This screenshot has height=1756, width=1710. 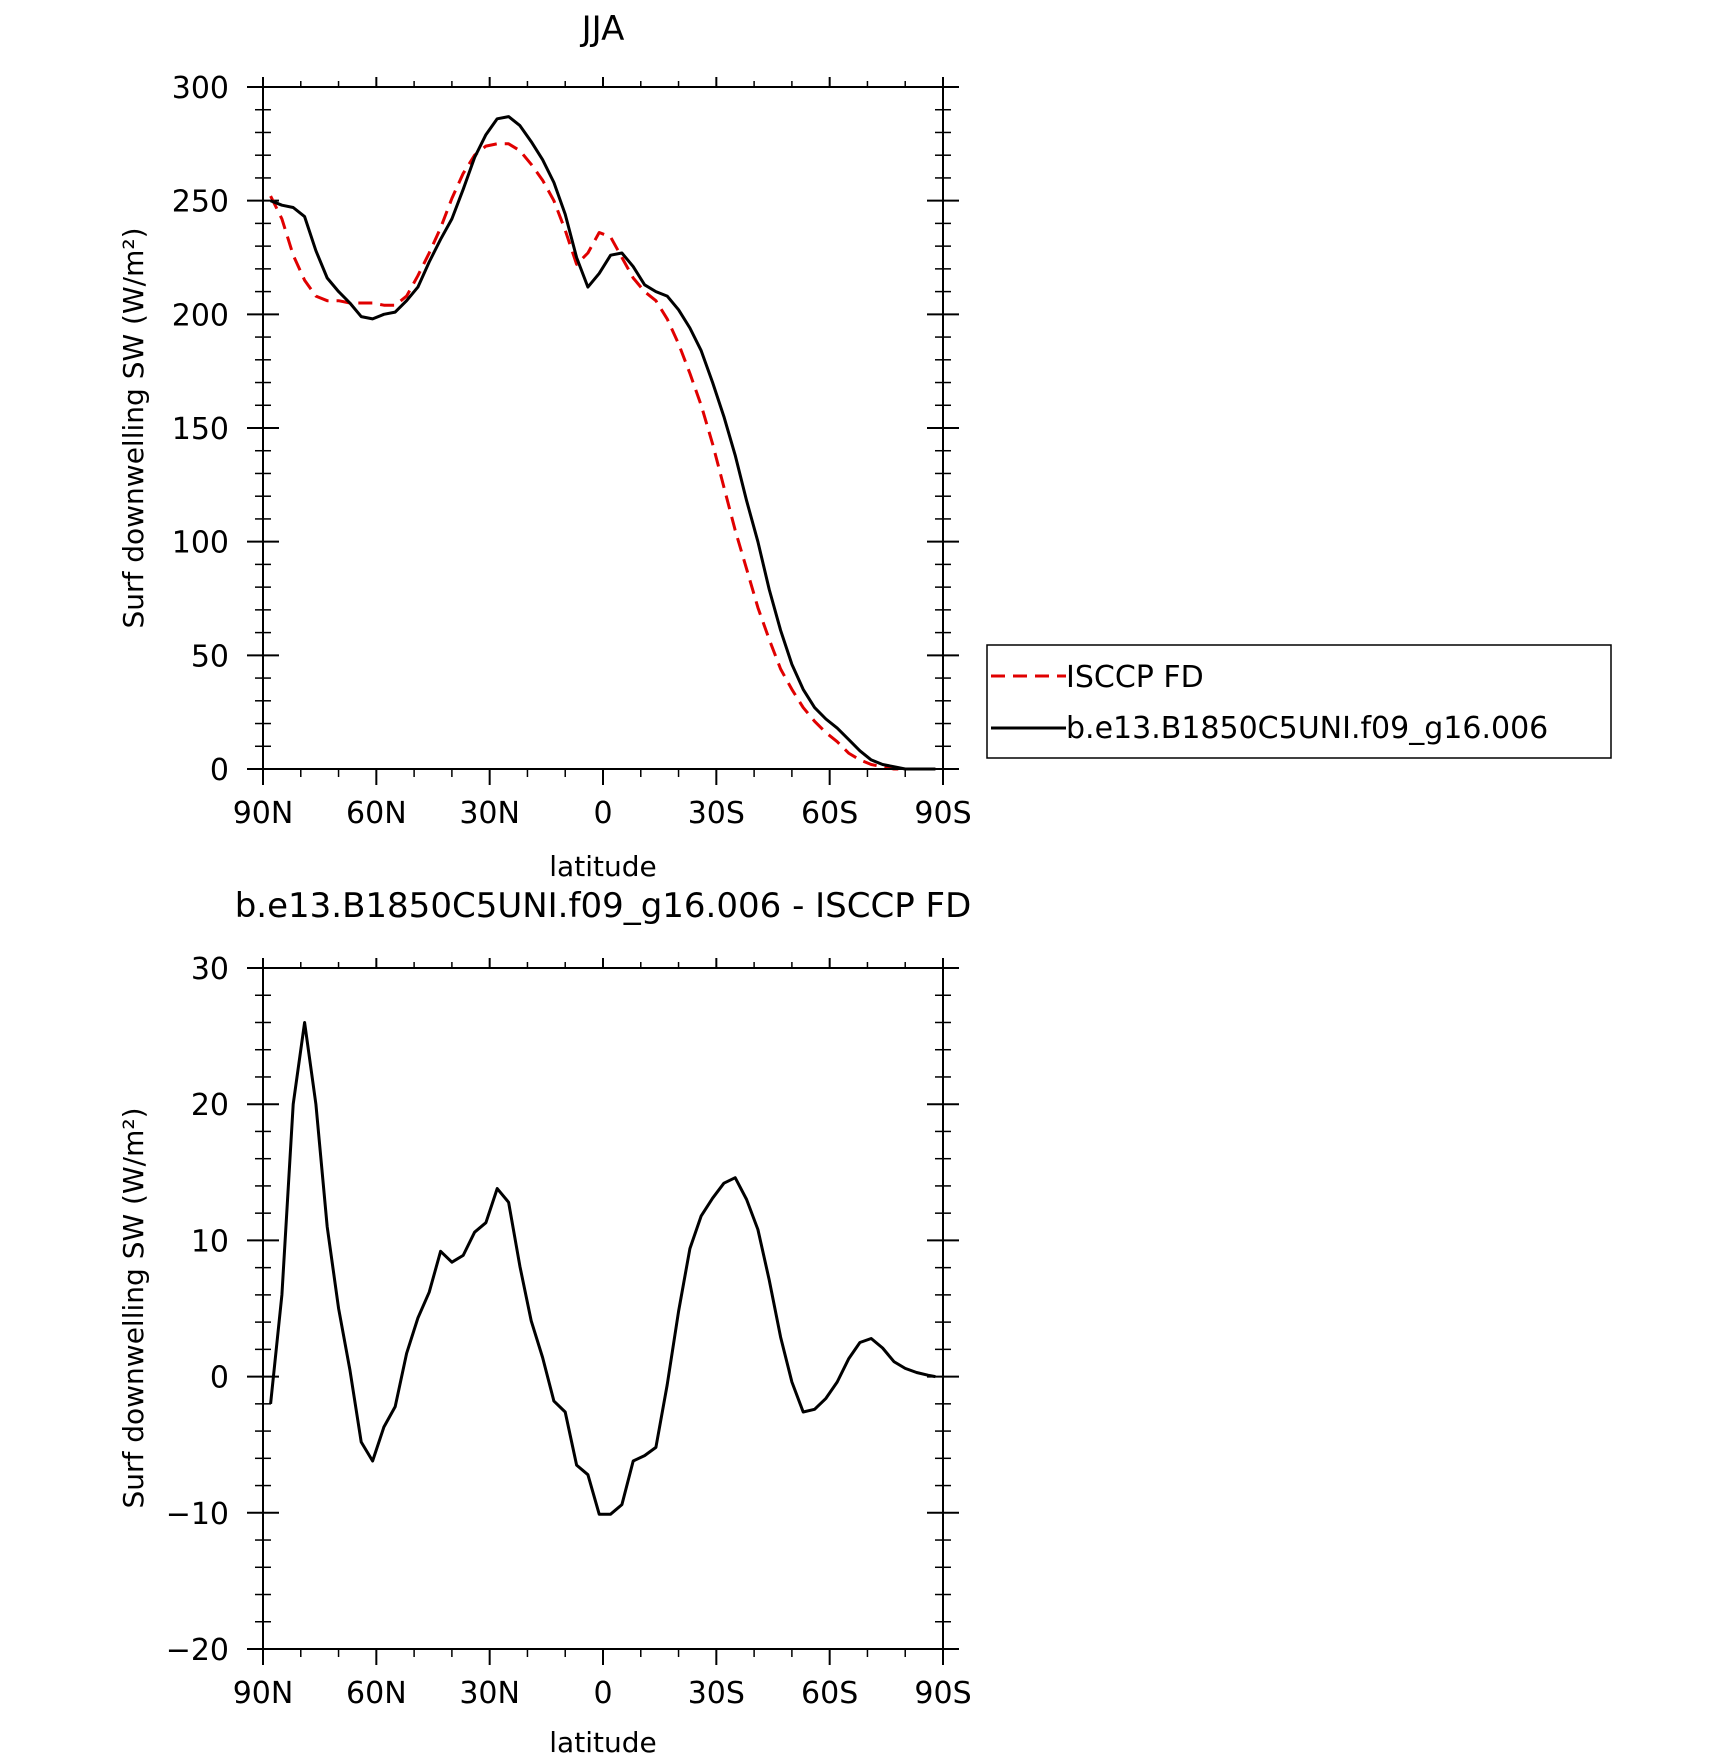 What do you see at coordinates (602, 29) in the screenshot?
I see `top-panel-title: JJA` at bounding box center [602, 29].